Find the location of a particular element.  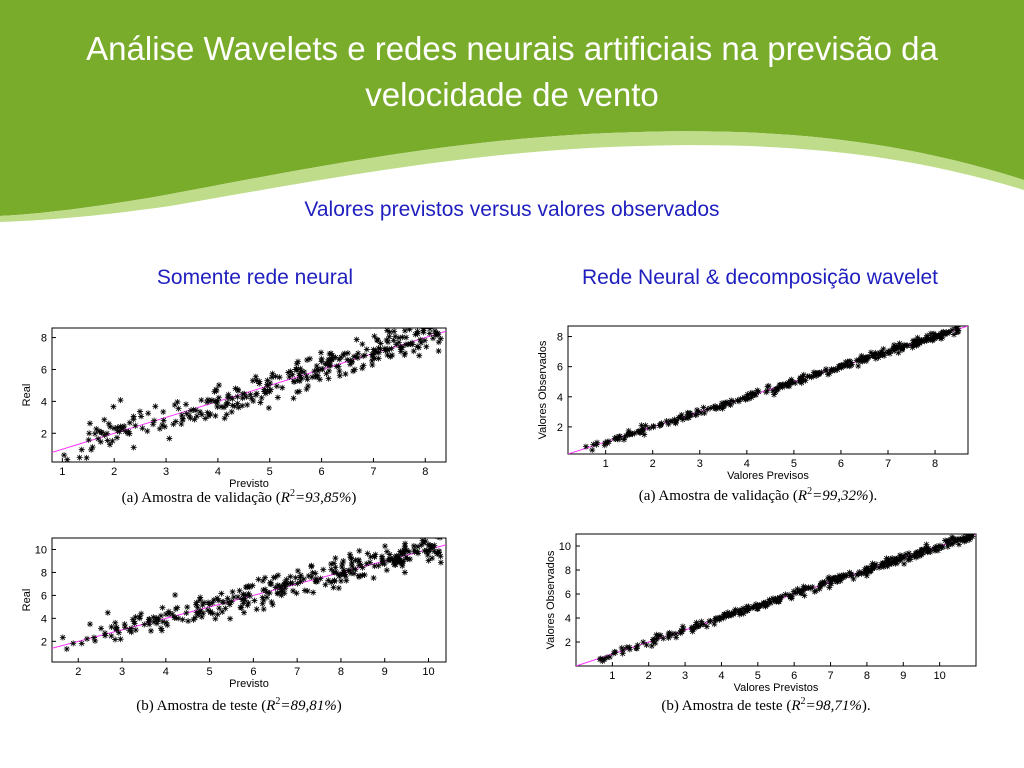

y-tick-label: 4 is located at coordinates (44, 402).